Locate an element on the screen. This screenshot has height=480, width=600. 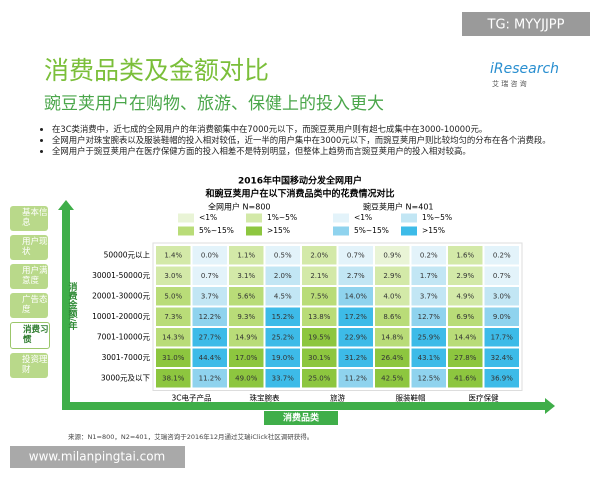
nav-item: 用户满意度 is located at coordinates (29, 276).